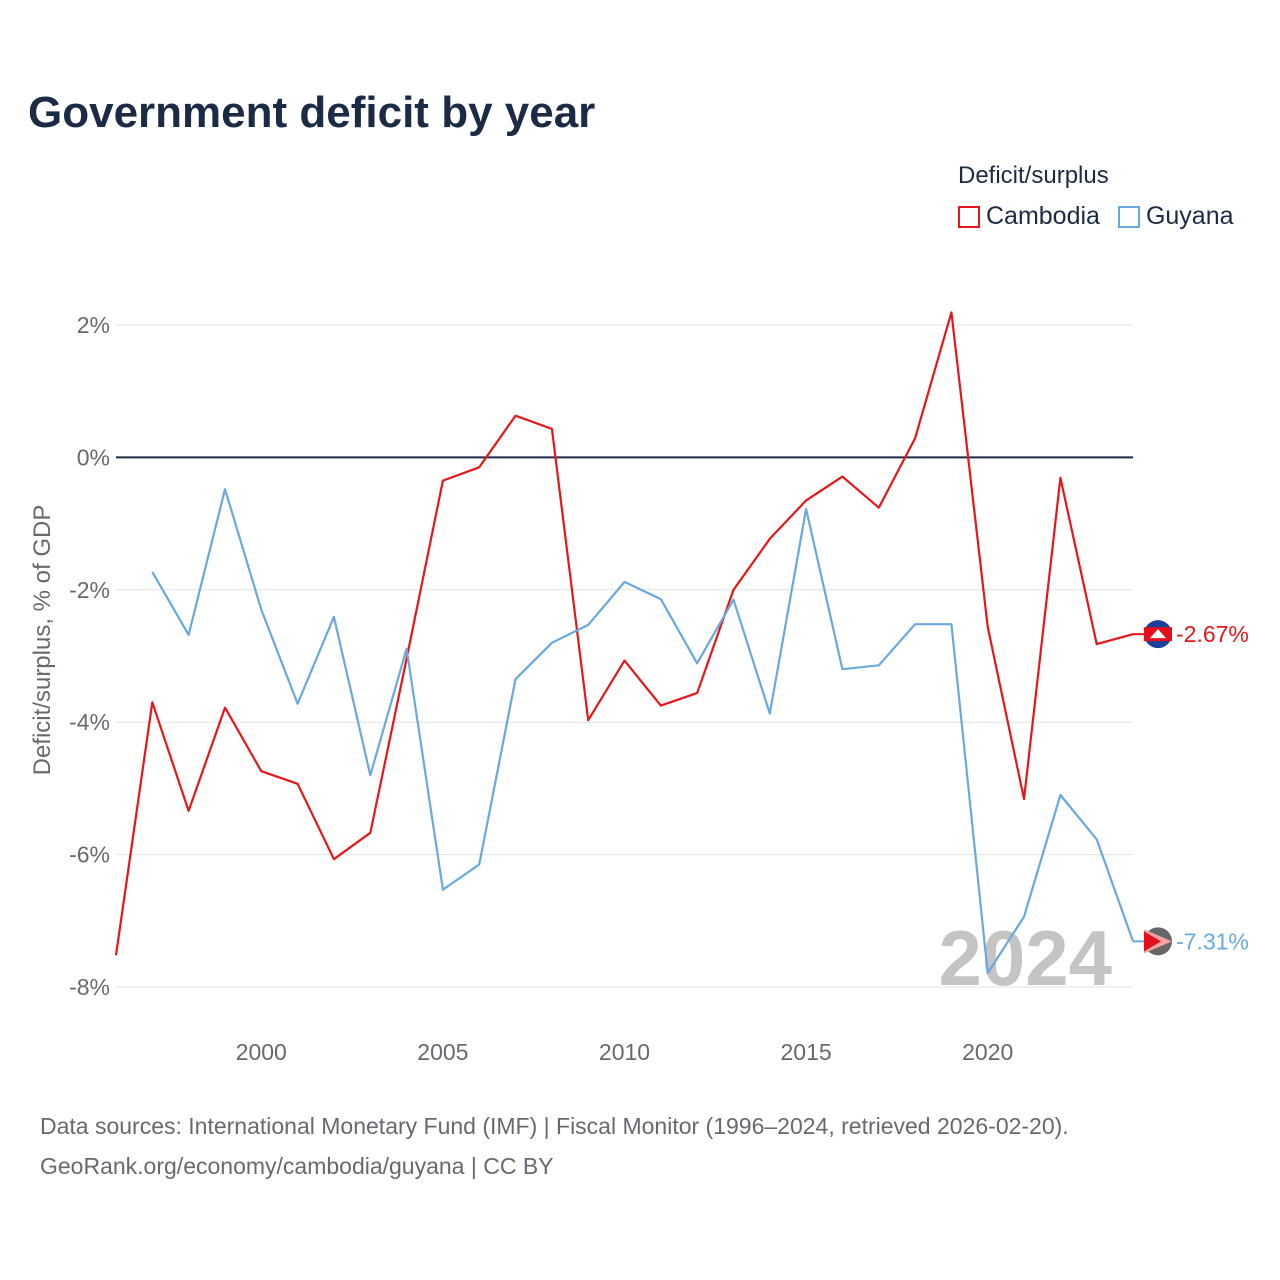 The width and height of the screenshot is (1280, 1280). I want to click on x-tick-label: 2000, so click(261, 1052).